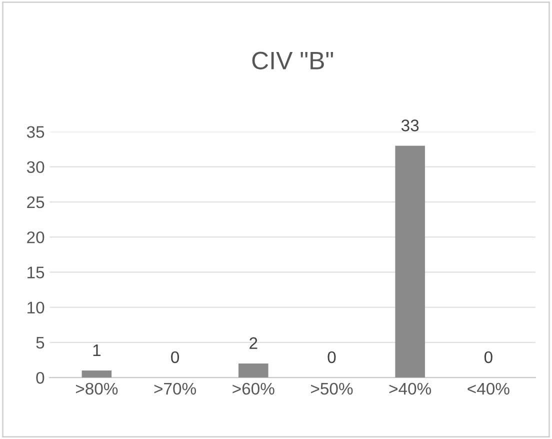 This screenshot has height=439, width=552. I want to click on x-tick-label: >50%, so click(332, 388).